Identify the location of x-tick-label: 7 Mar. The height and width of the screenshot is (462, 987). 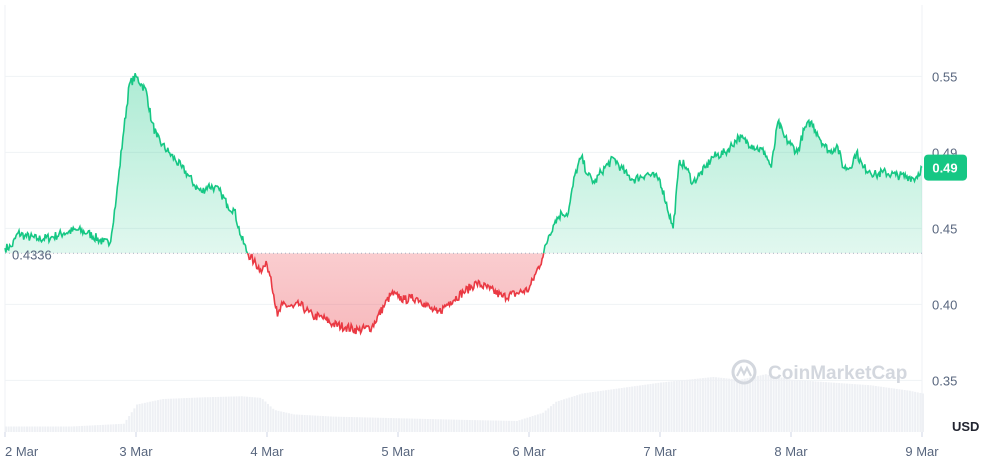
(660, 451).